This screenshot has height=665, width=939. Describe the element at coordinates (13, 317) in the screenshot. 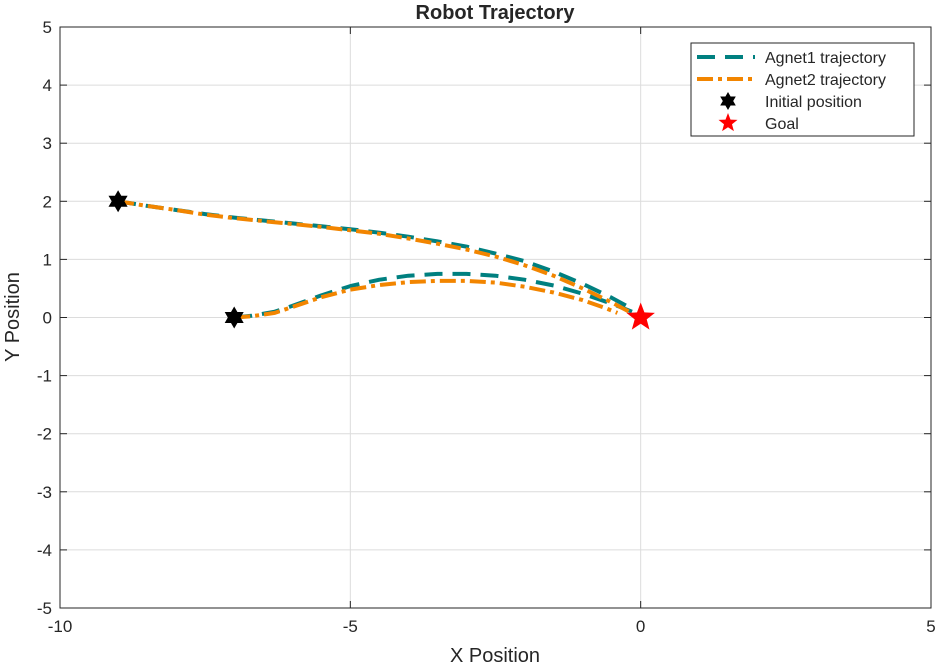

I see `y-axis-label: Y Position` at that location.